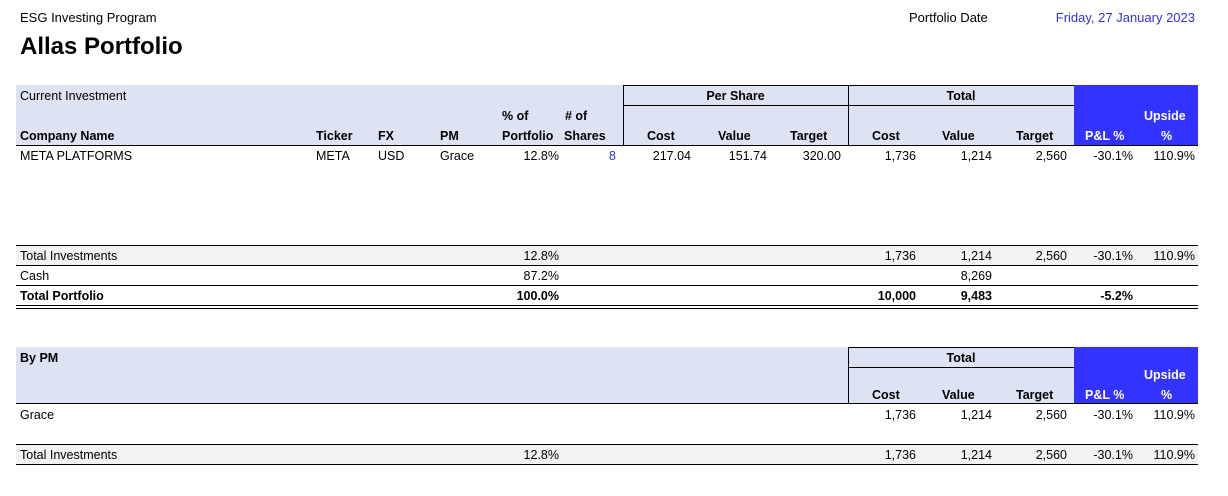 This screenshot has height=496, width=1228. Describe the element at coordinates (1125, 17) in the screenshot. I see `portfolio-date-value: Friday, 27 January 2023` at that location.